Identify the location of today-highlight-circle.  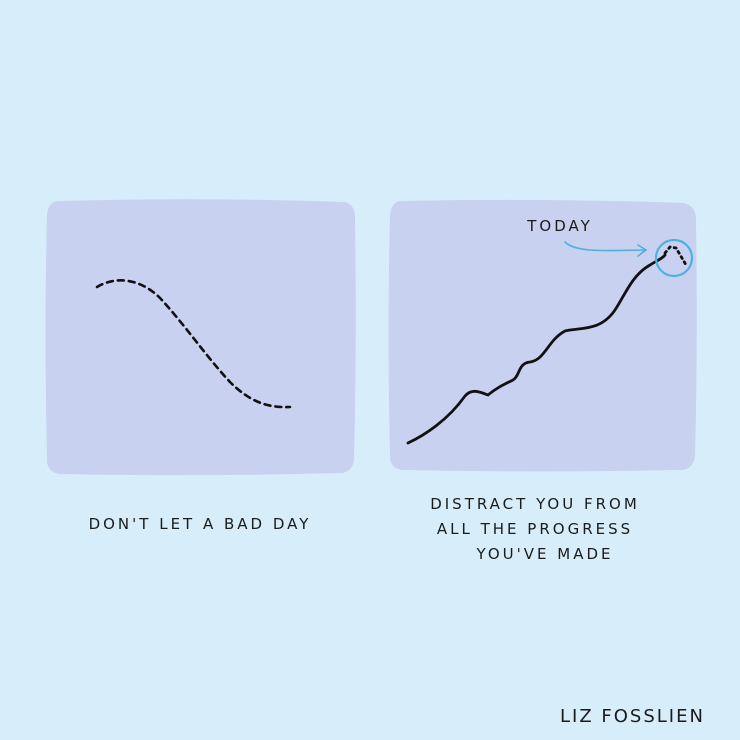
(674, 258).